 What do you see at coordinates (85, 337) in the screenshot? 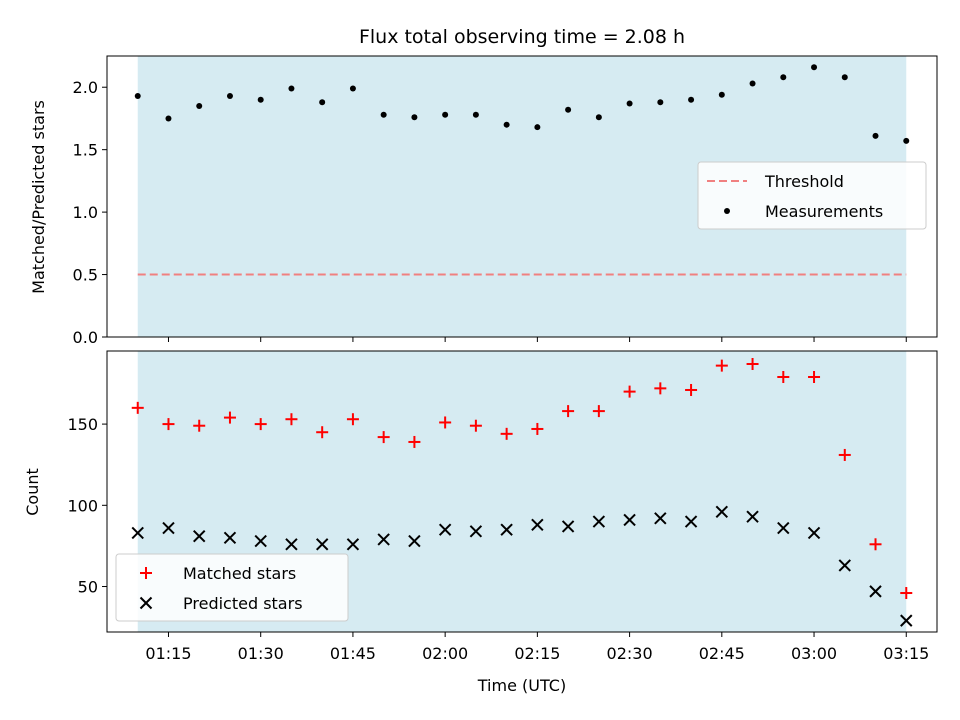
I see `ratio-y-tick-label: 0.0` at bounding box center [85, 337].